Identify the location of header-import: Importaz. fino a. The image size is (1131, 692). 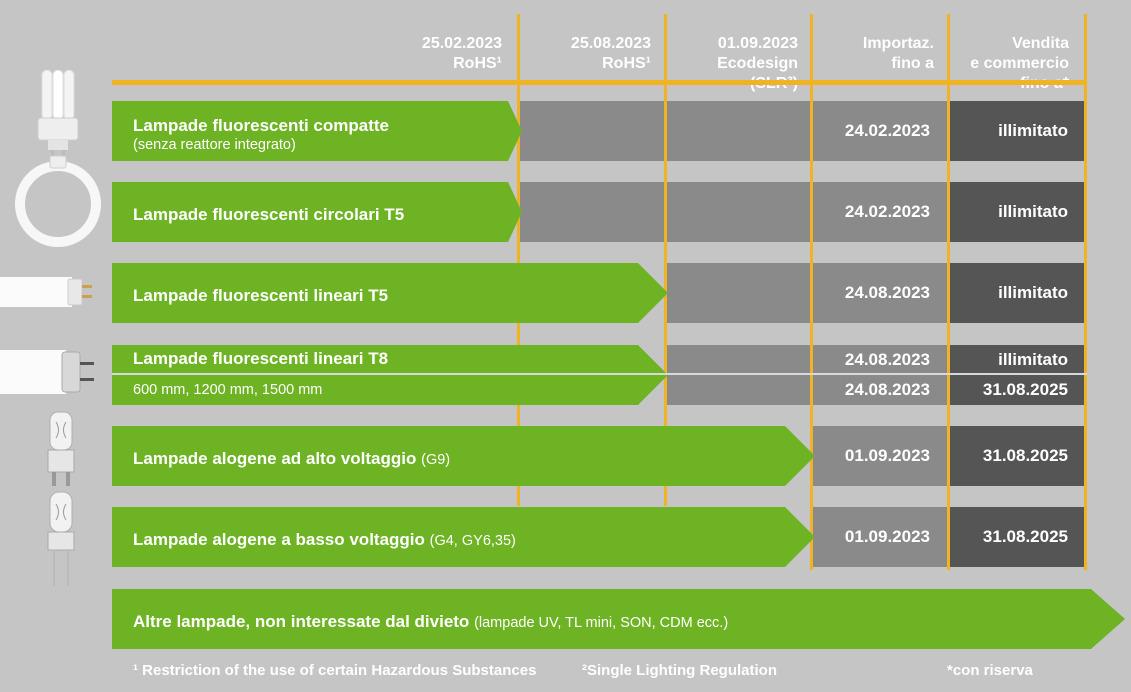
(898, 53).